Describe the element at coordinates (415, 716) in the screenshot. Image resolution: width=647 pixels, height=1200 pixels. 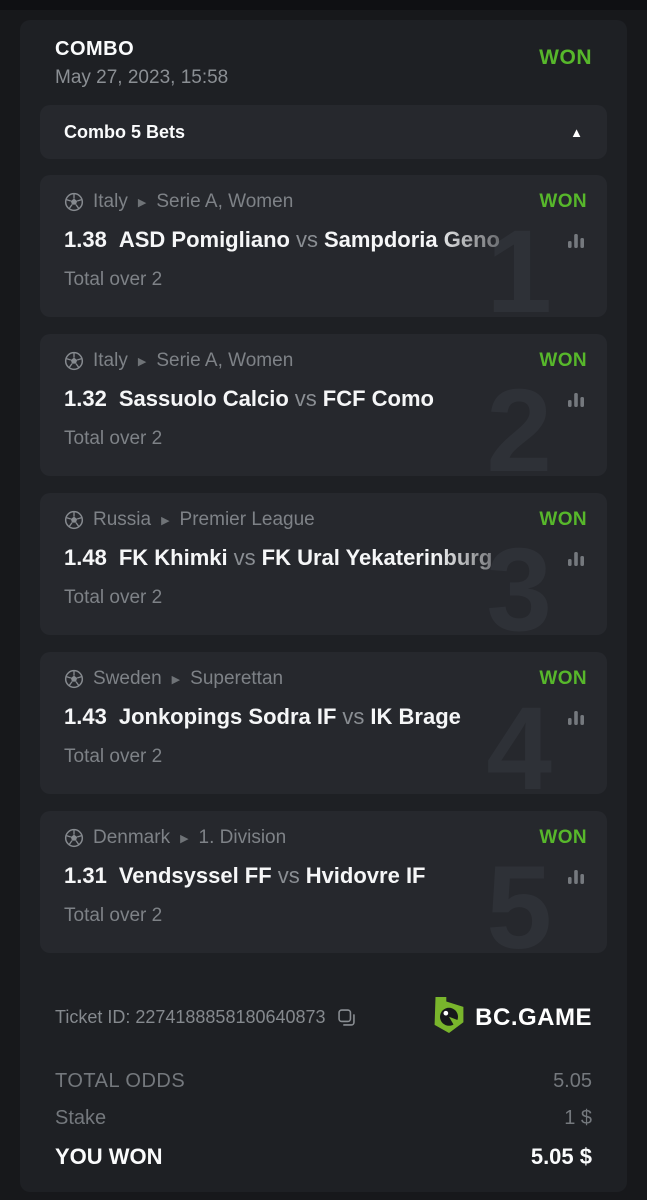
I see `away-team: IK Brage` at that location.